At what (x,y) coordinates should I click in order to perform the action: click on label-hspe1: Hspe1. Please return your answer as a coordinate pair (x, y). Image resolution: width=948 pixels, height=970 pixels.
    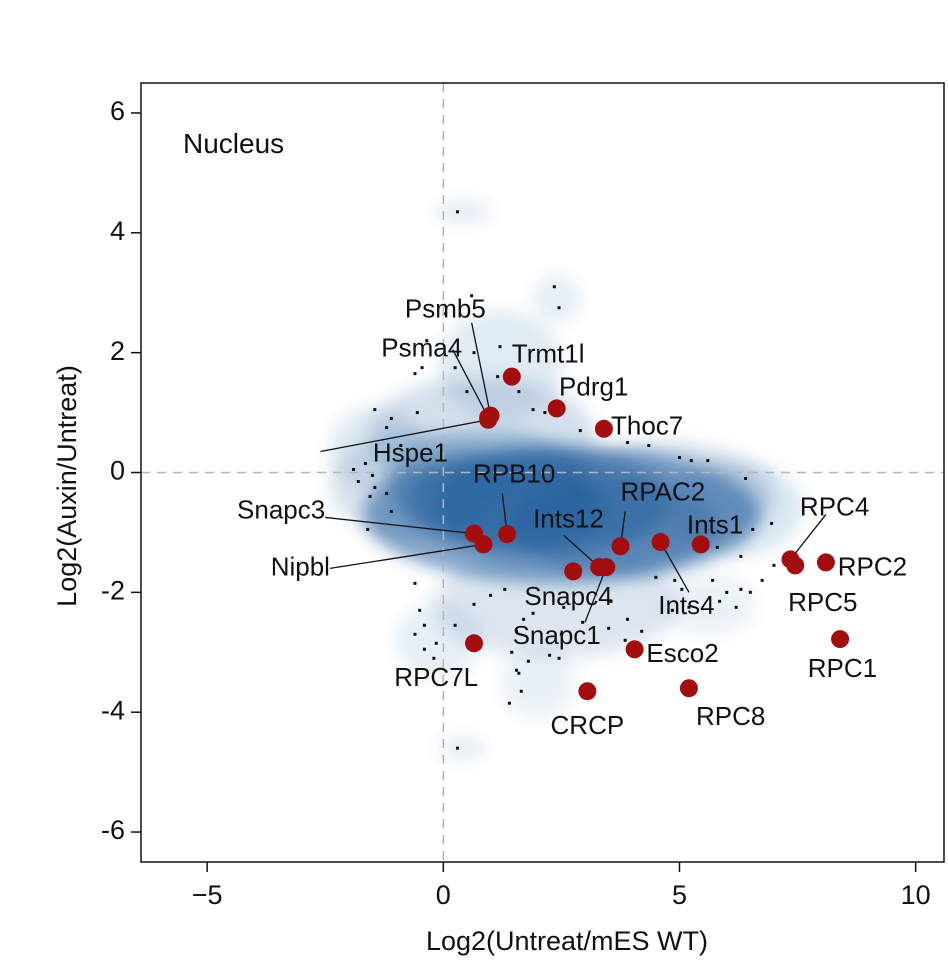
    Looking at the image, I should click on (410, 452).